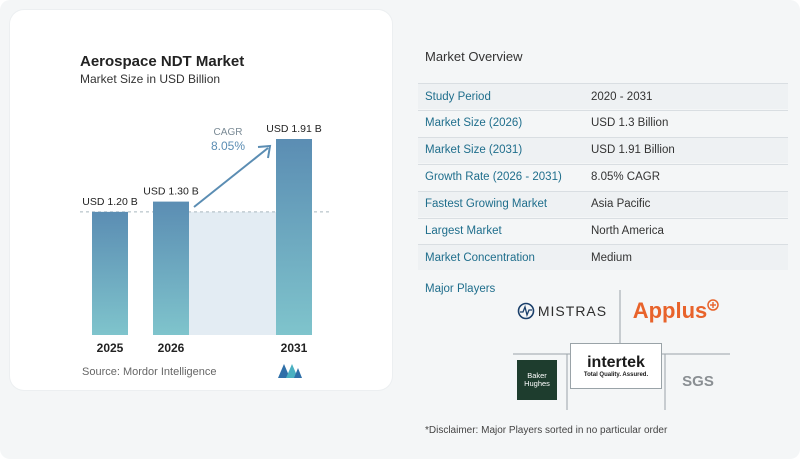 The width and height of the screenshot is (800, 459). What do you see at coordinates (171, 348) in the screenshot?
I see `x-tick-label: 2026` at bounding box center [171, 348].